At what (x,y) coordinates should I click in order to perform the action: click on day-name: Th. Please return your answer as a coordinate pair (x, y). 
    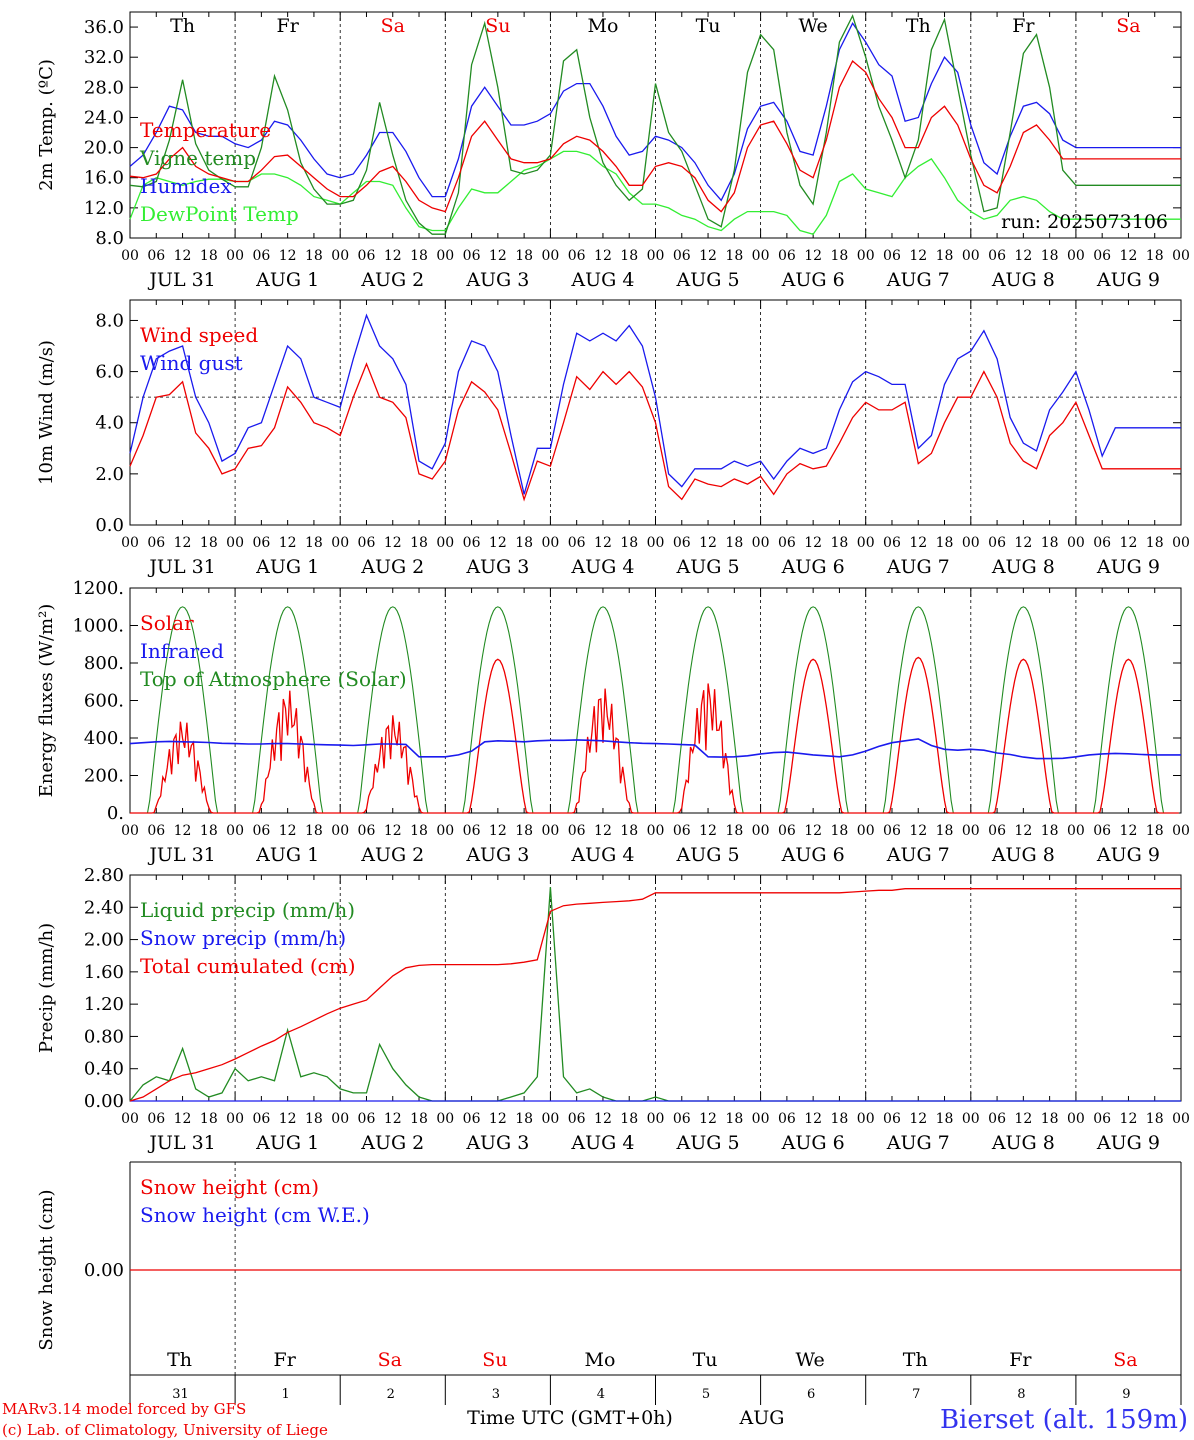
    Looking at the image, I should click on (918, 26).